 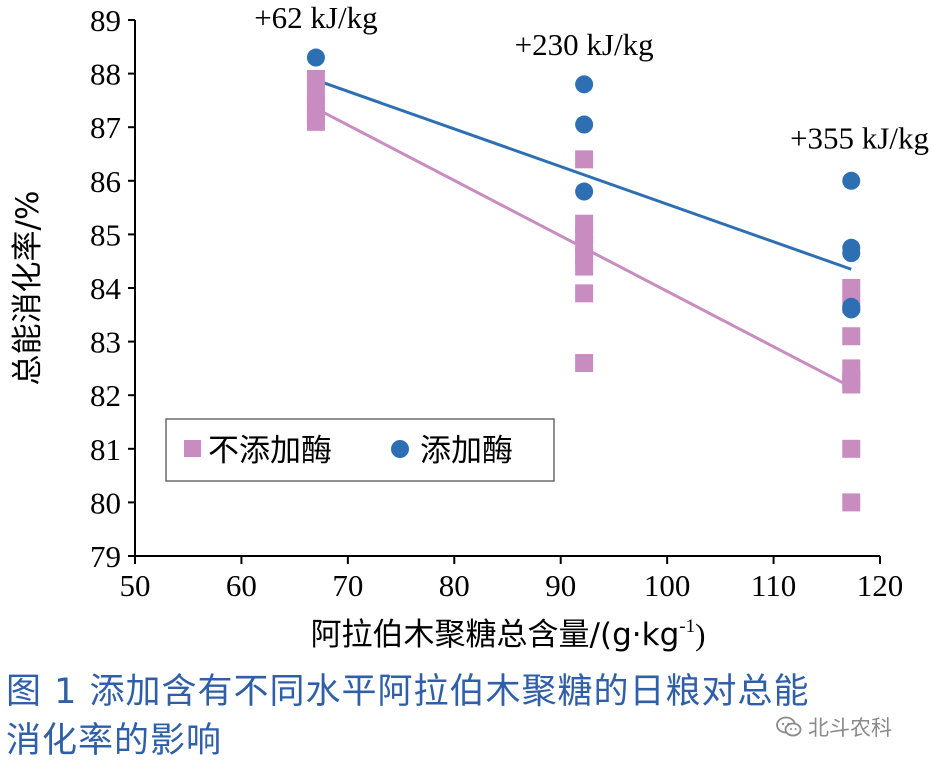 I want to click on x-tick-label: 100, so click(x=667, y=585).